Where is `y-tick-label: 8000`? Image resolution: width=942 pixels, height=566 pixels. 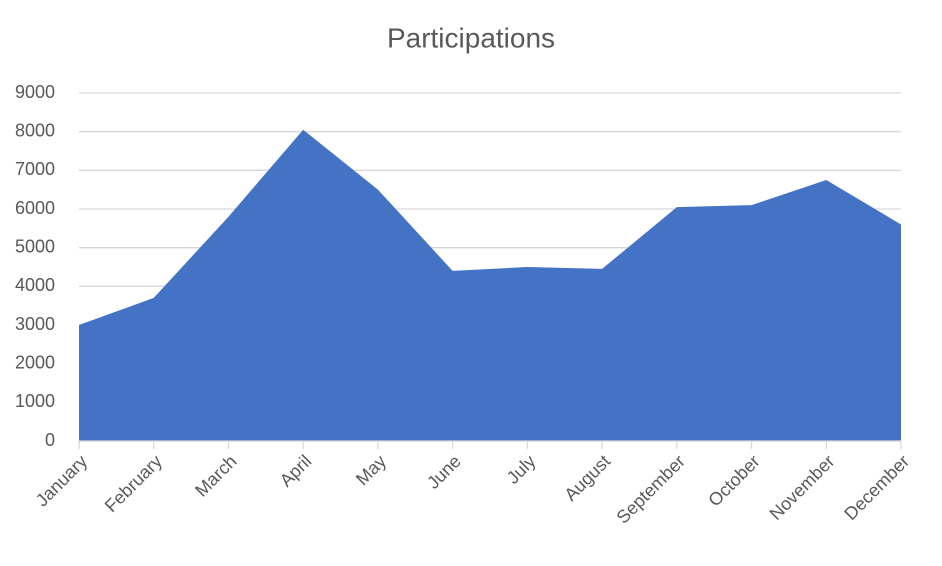 y-tick-label: 8000 is located at coordinates (35, 130).